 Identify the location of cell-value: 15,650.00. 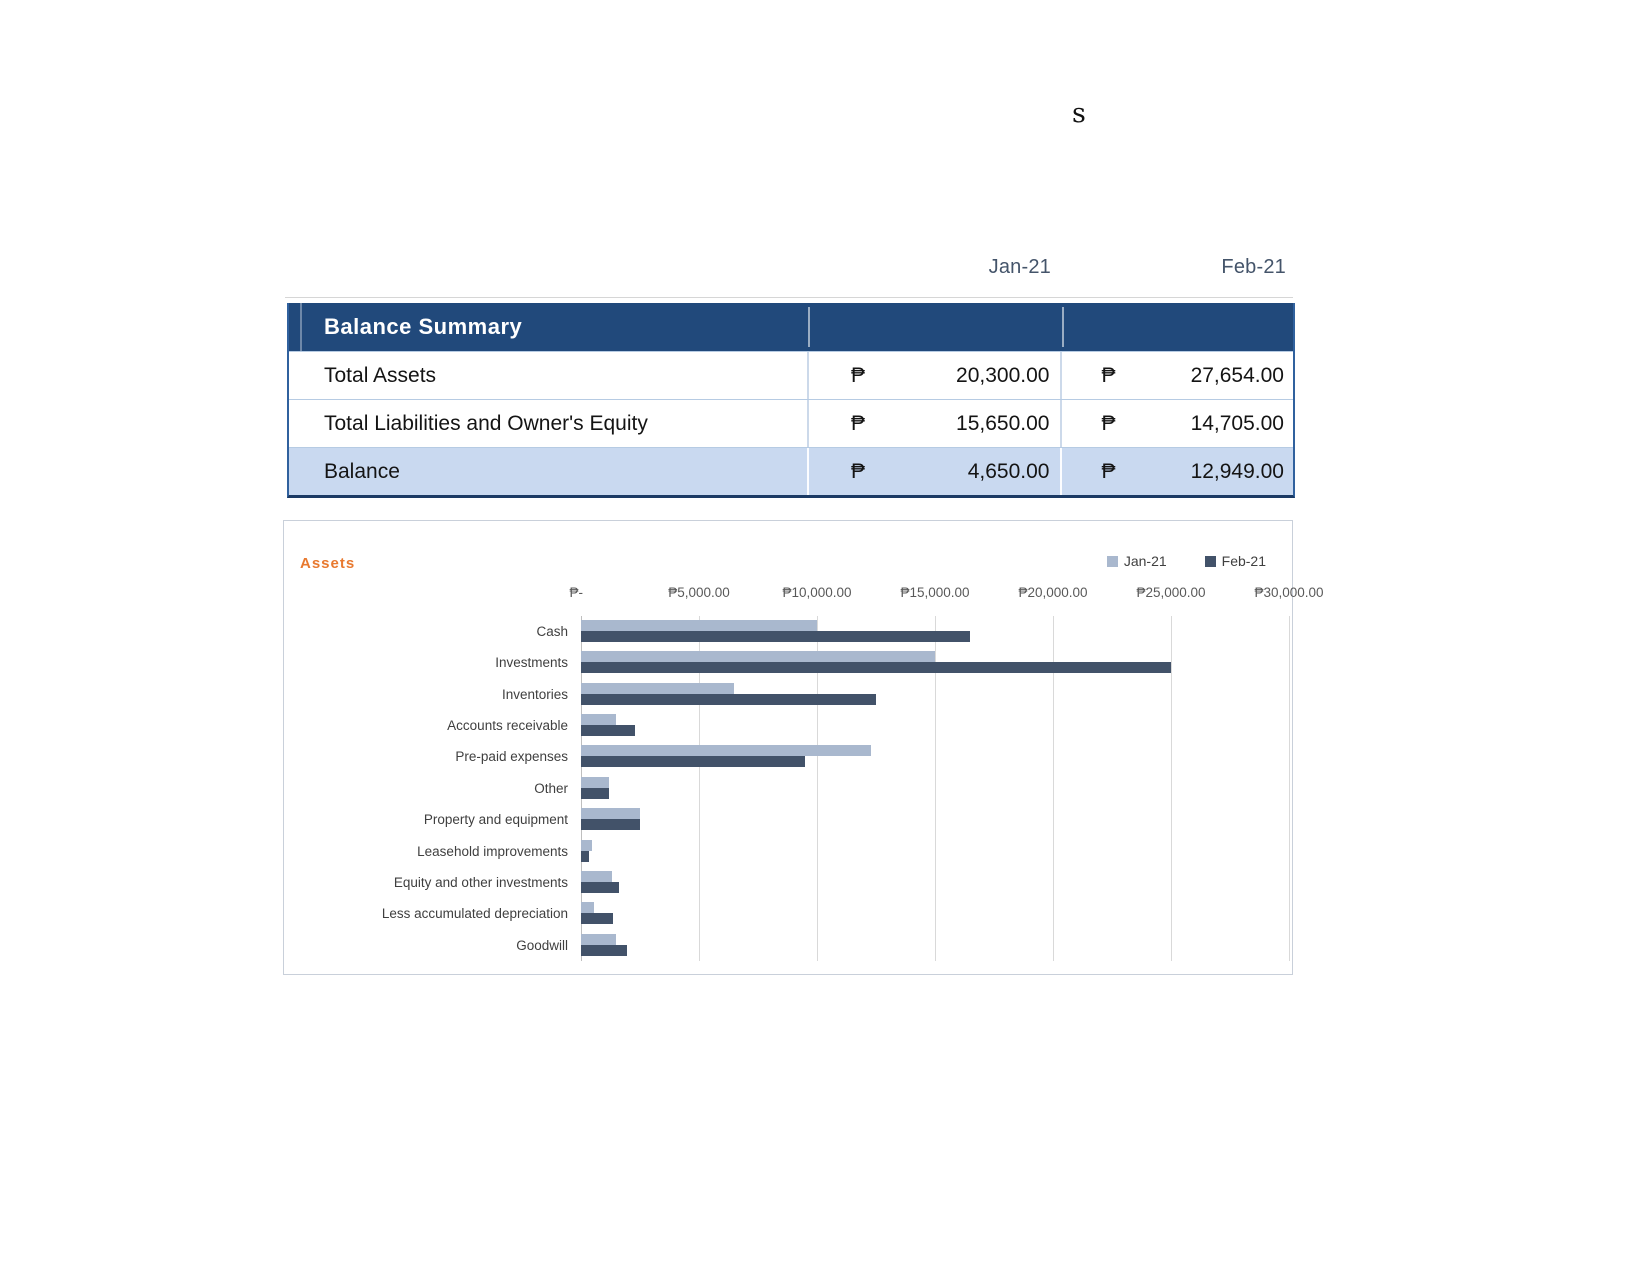
(1003, 423).